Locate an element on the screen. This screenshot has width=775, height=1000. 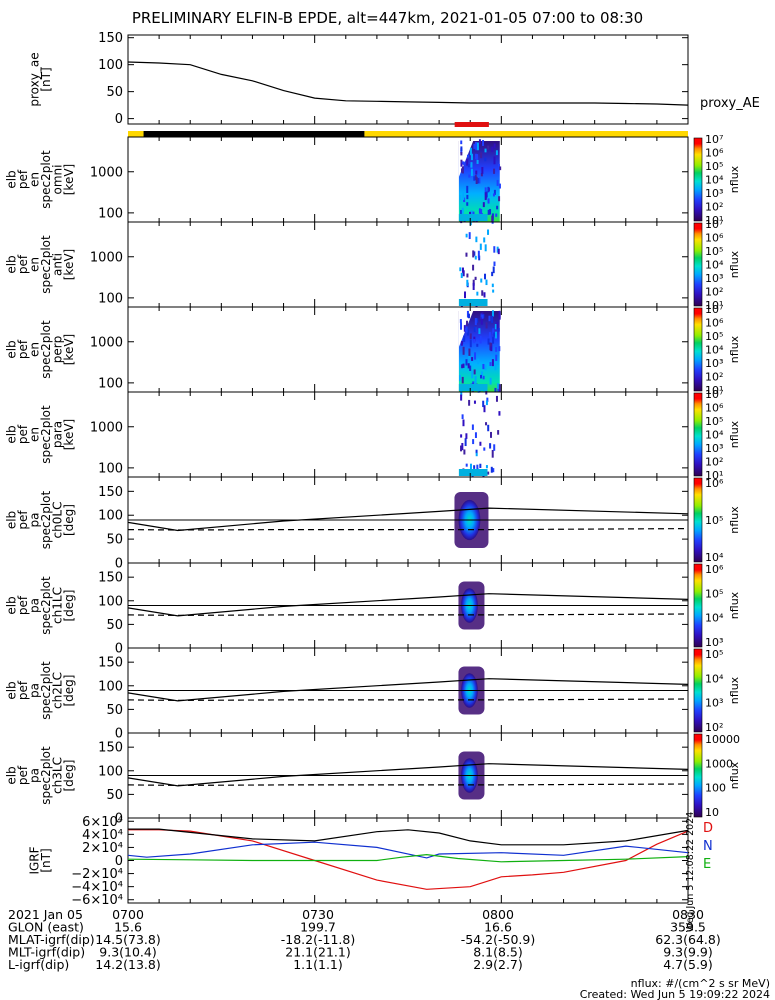
ephemeris-value: 0800 is located at coordinates (498, 914).